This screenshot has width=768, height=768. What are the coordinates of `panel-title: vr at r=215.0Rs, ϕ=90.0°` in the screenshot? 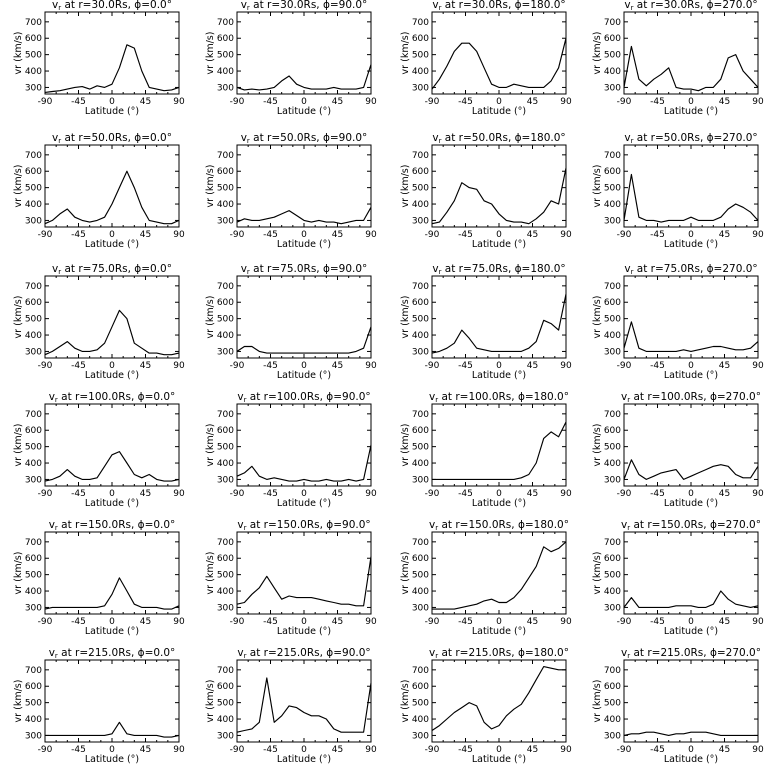 It's located at (303, 653).